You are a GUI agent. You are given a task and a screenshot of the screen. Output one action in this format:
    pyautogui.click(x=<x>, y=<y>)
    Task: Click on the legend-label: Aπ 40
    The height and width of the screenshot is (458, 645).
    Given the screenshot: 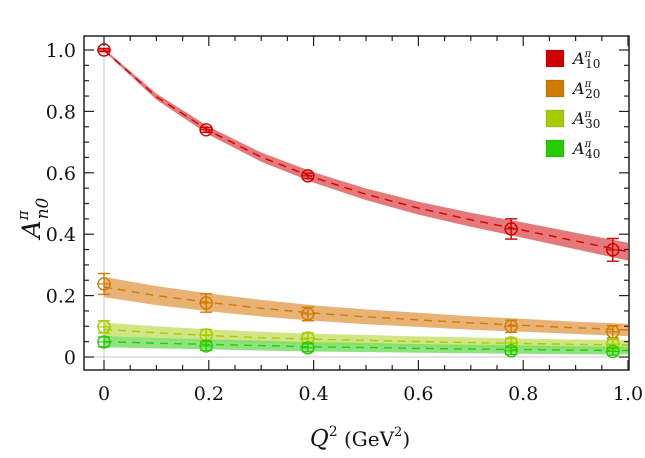 What is the action you would take?
    pyautogui.click(x=585, y=150)
    